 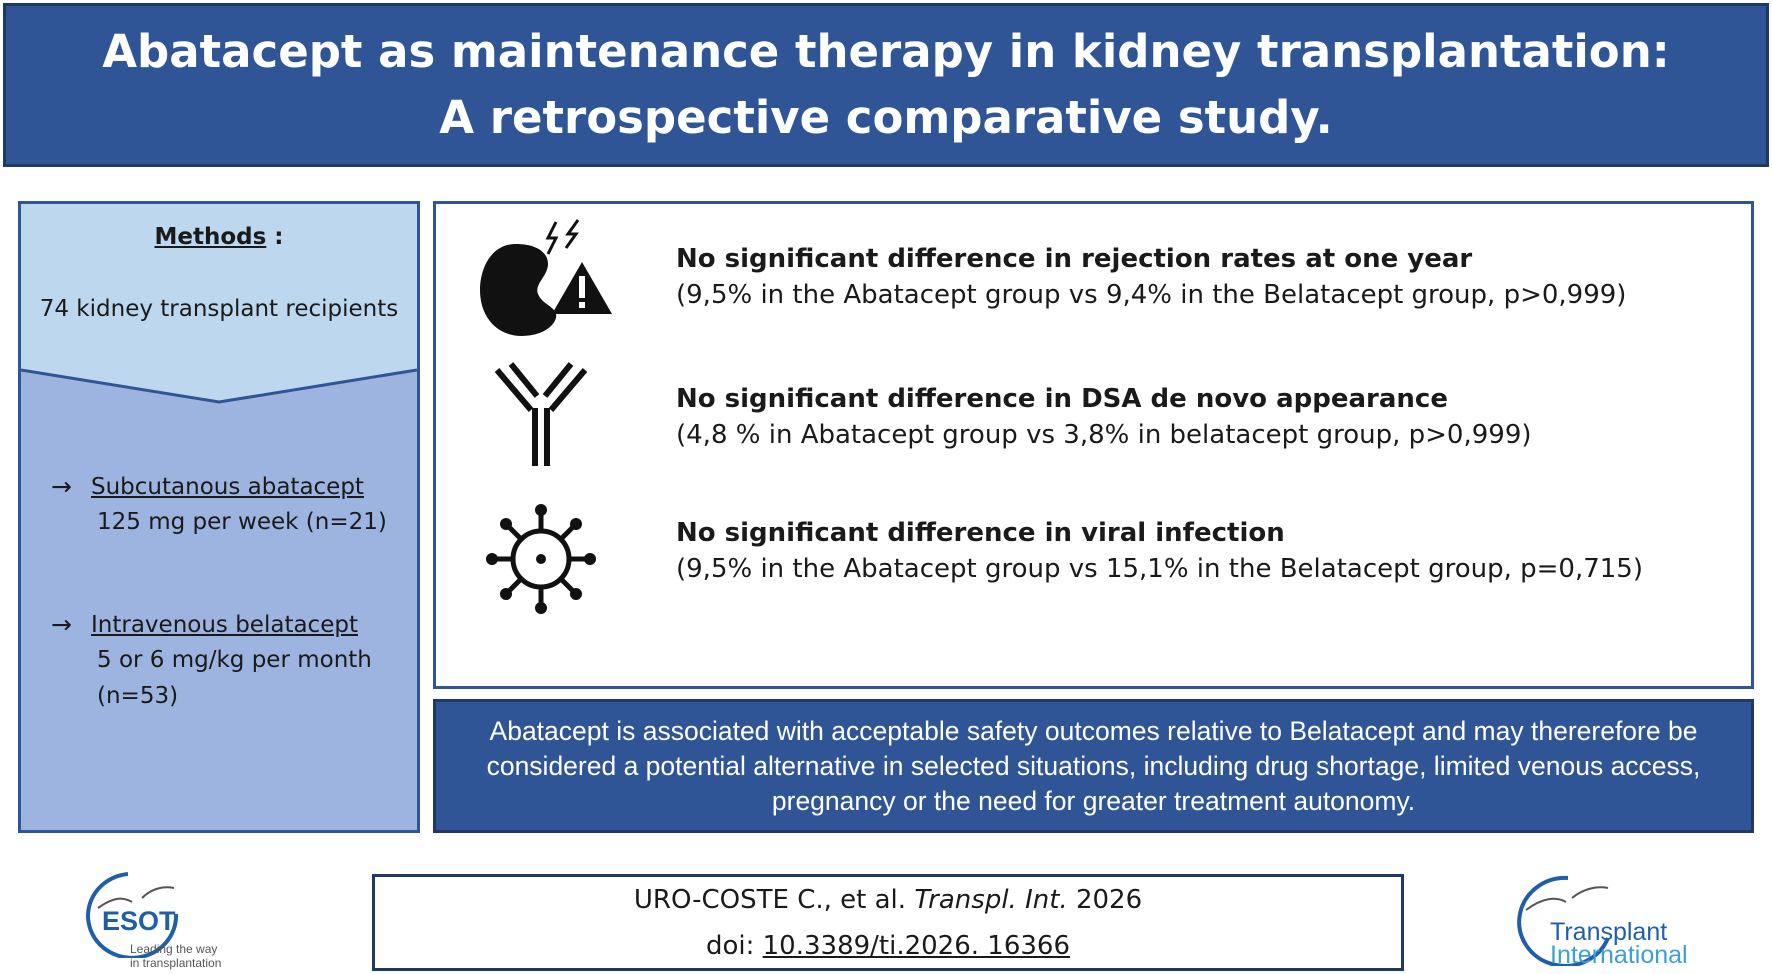 I want to click on esot-logo: ESOT Leading the way in transplantation, so click(x=160, y=920).